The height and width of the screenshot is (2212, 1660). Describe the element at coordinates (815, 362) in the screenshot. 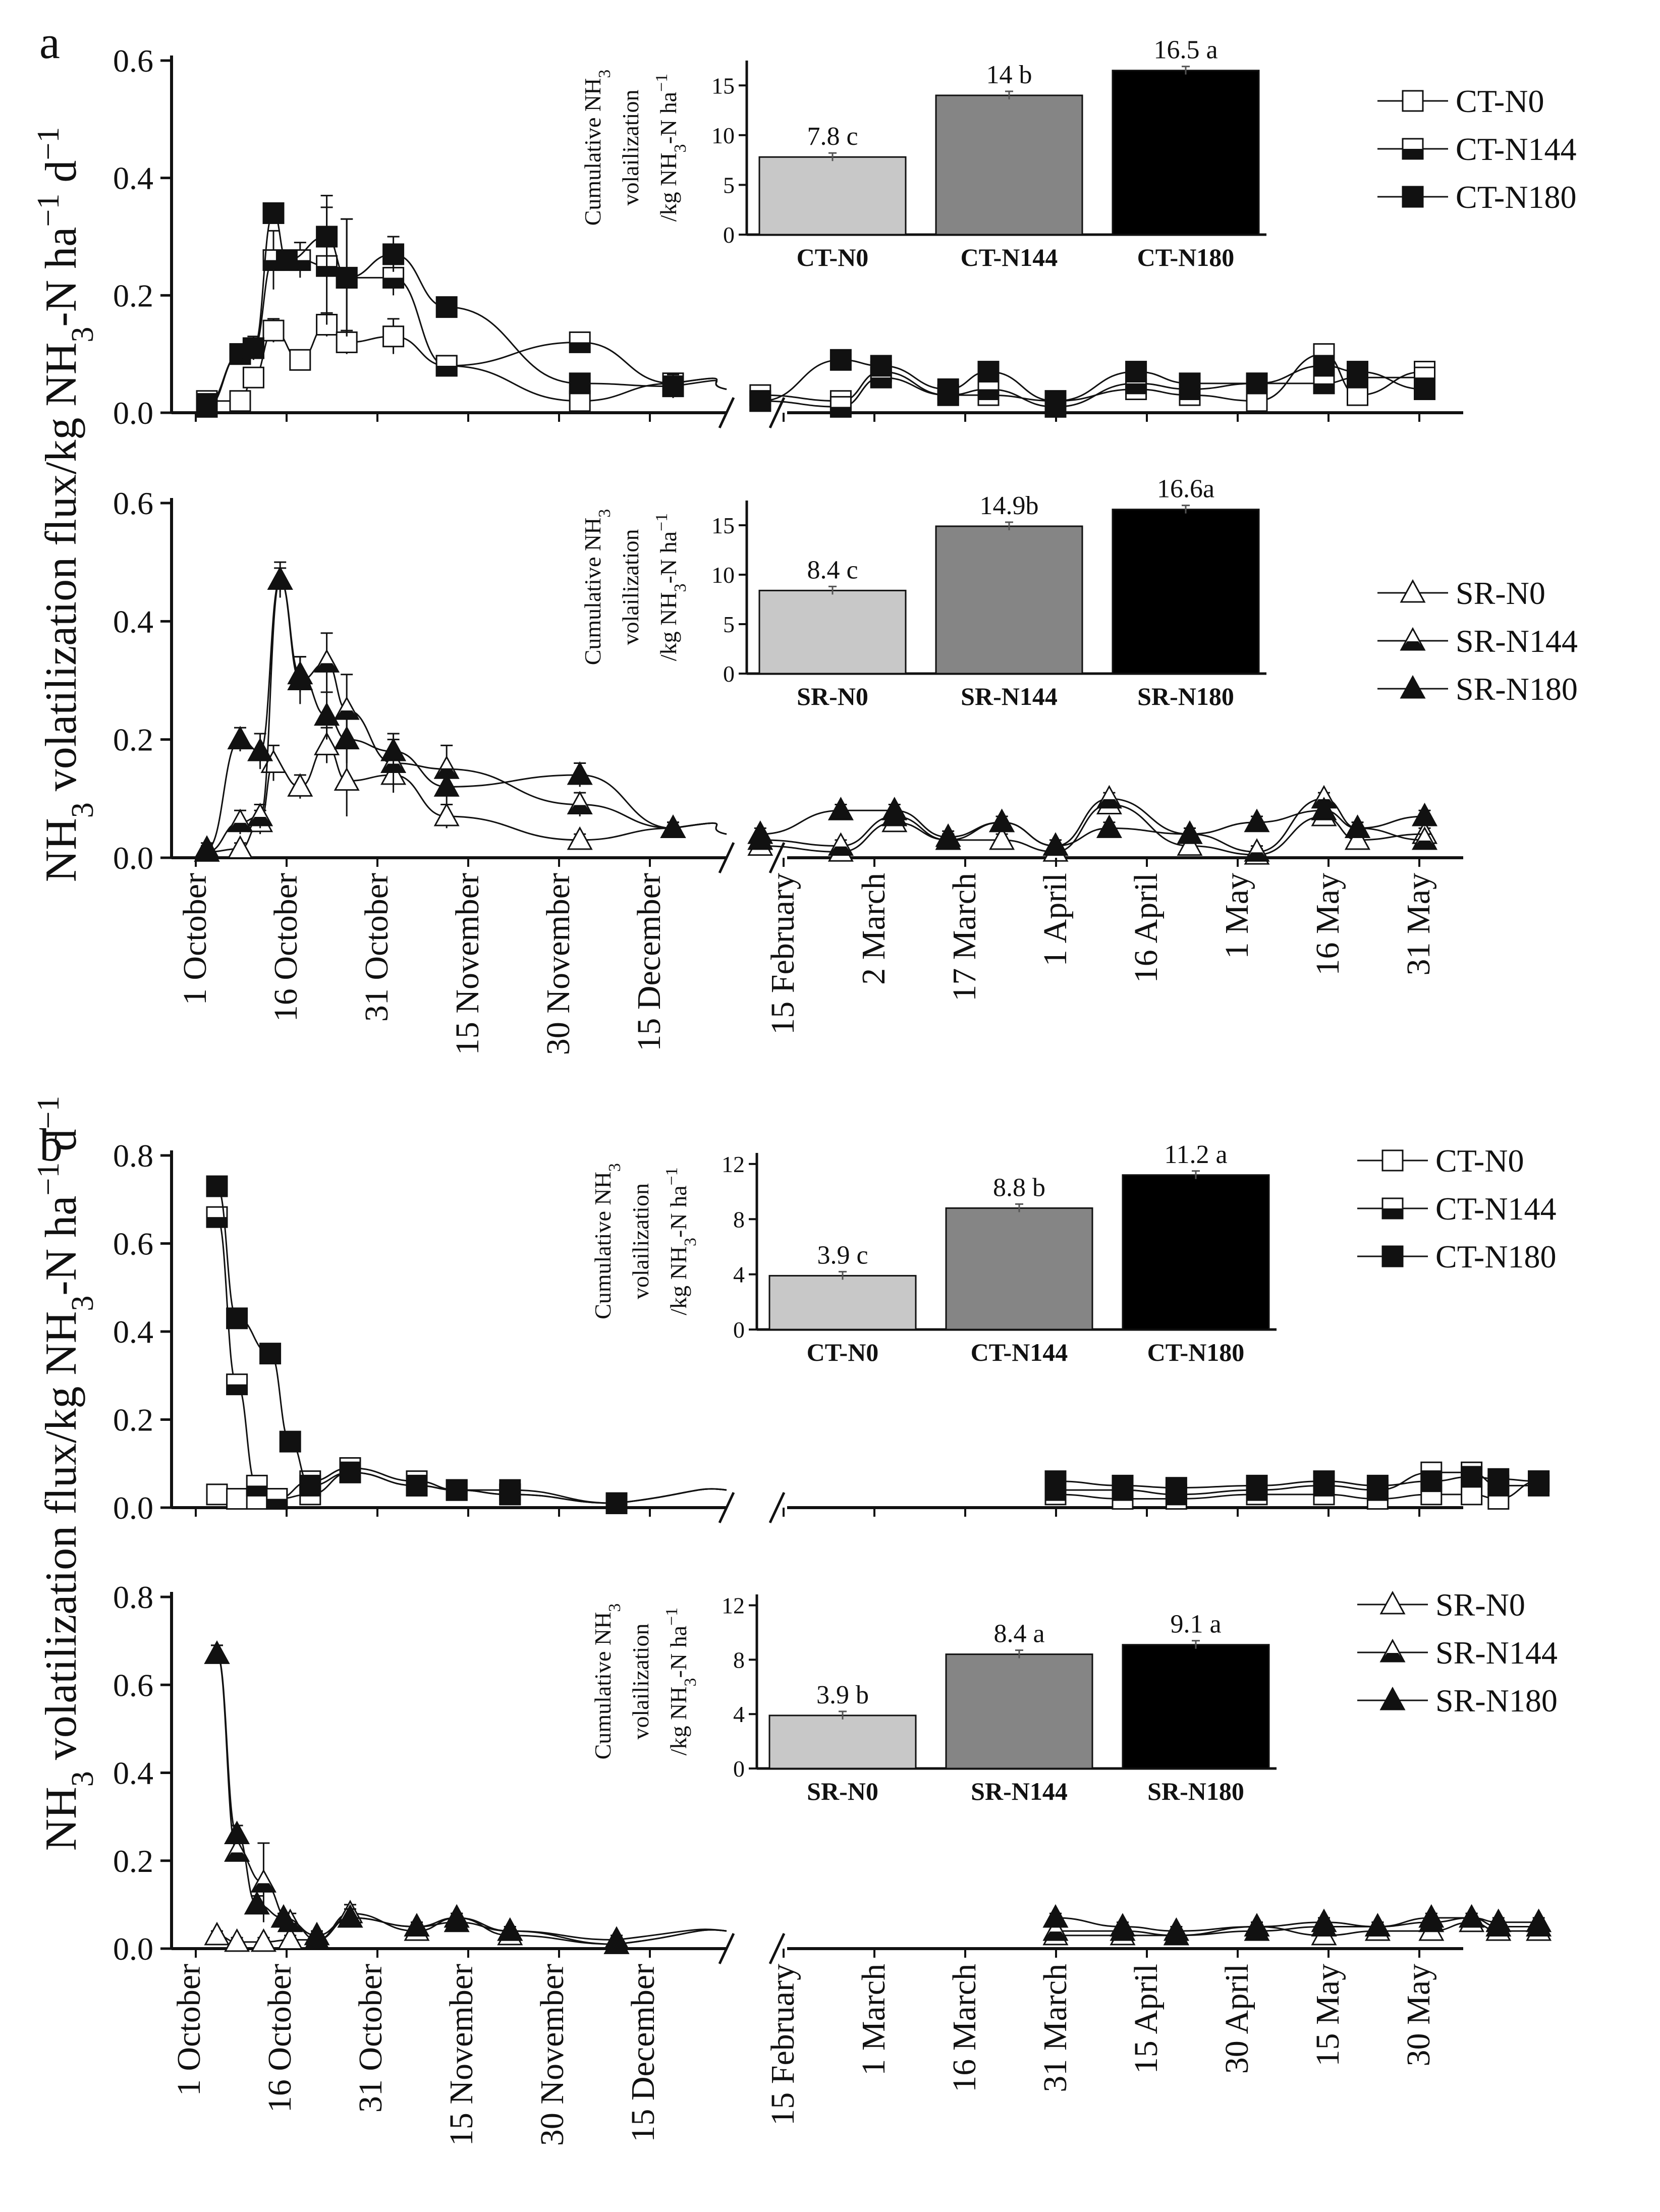

I see `series-CT-N0` at that location.